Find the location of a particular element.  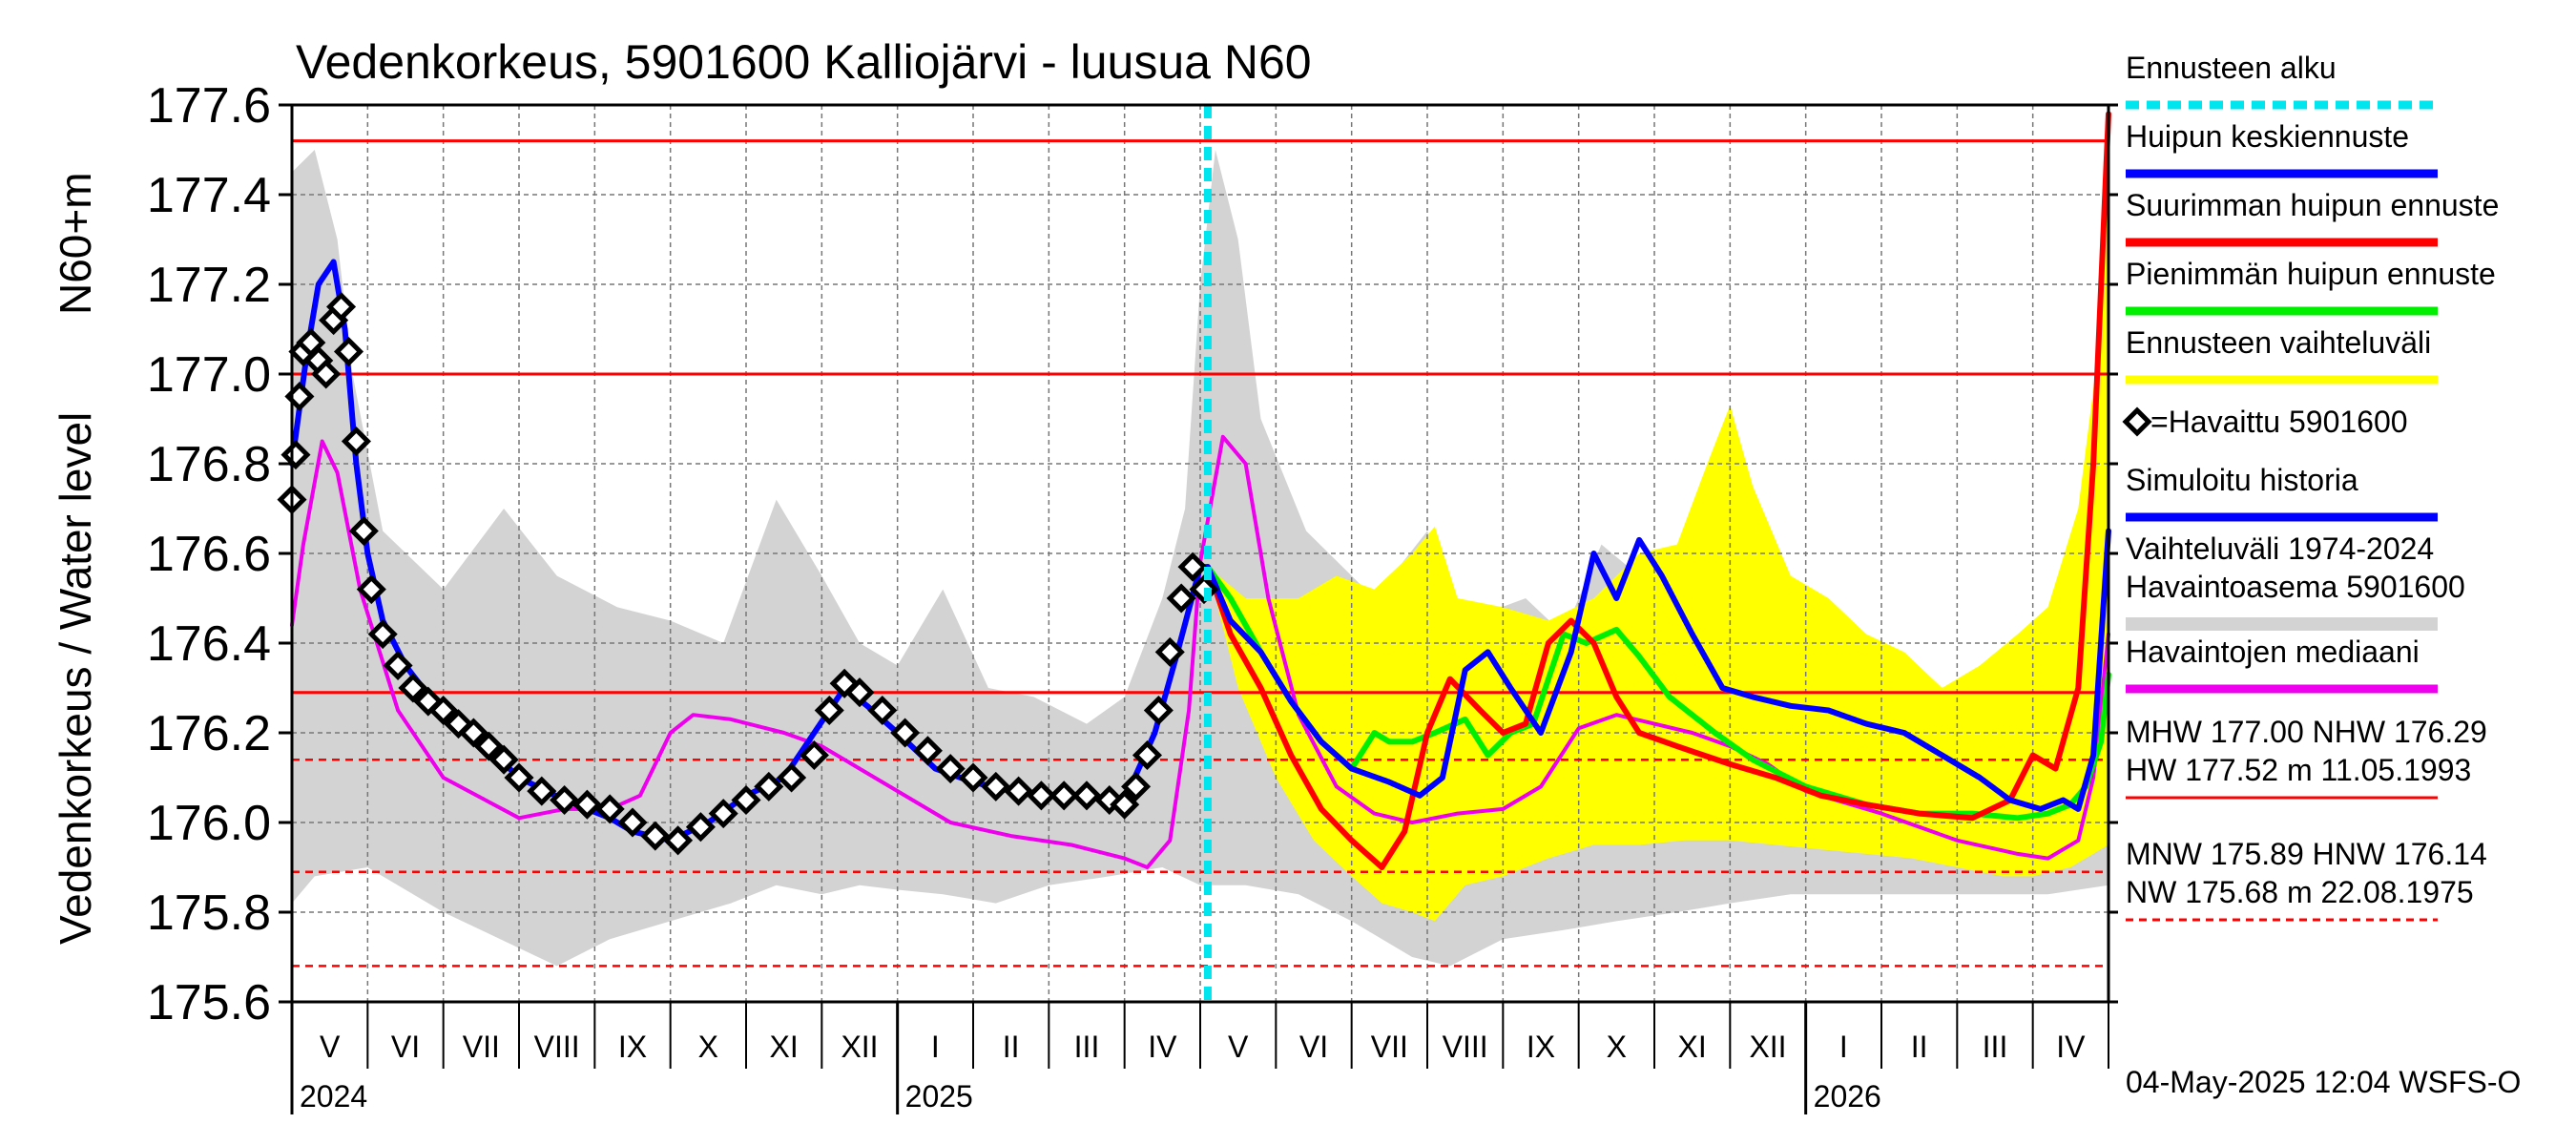

x-tick-label: I is located at coordinates (935, 1047).